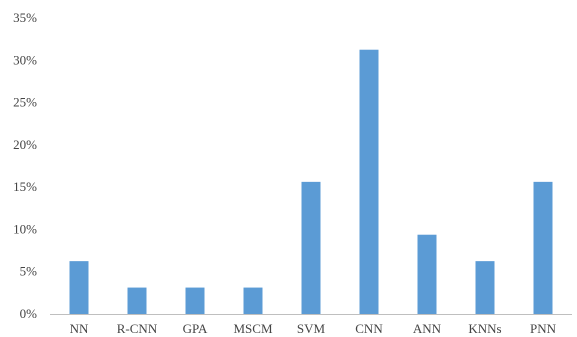 The image size is (577, 337). What do you see at coordinates (29, 313) in the screenshot?
I see `y-tick-label: 0%` at bounding box center [29, 313].